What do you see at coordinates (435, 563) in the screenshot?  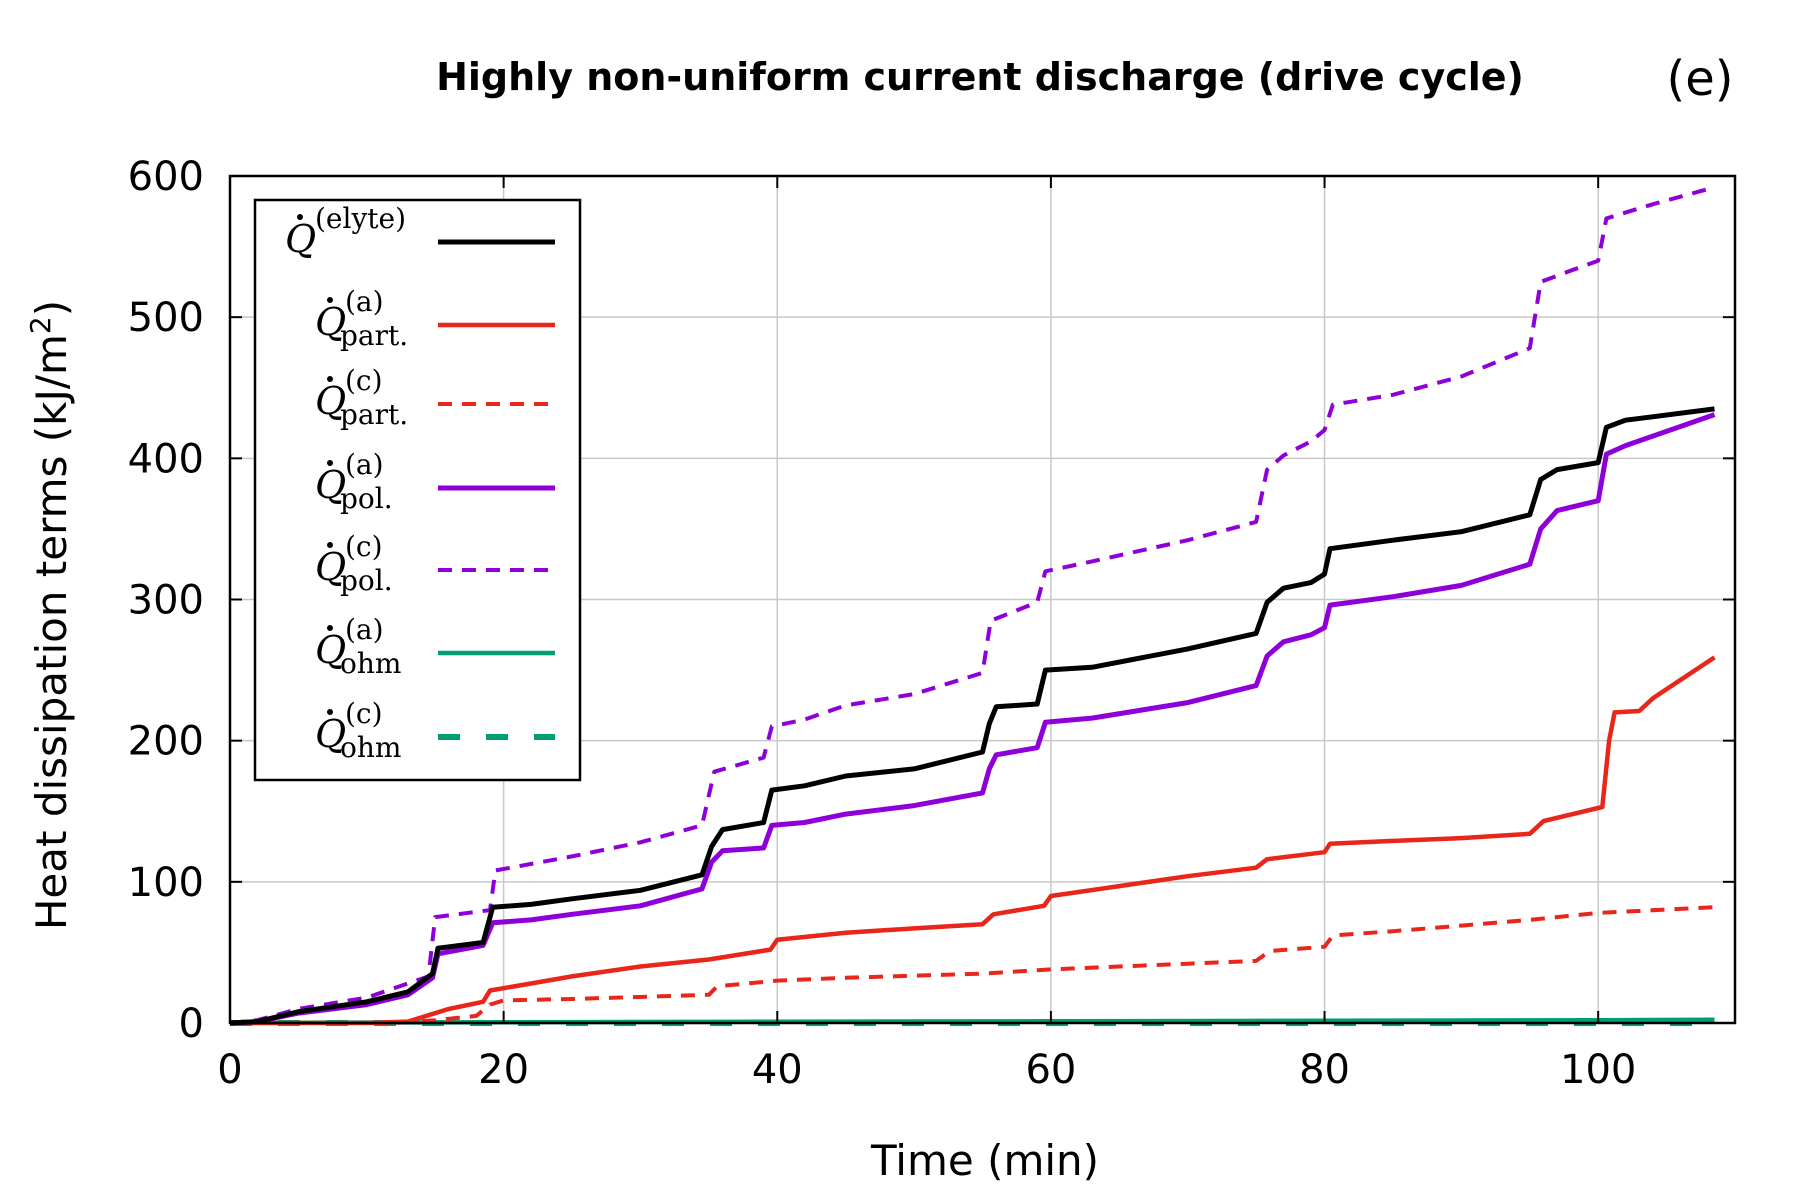 I see `legend-entry-4: Q(c)pol.` at bounding box center [435, 563].